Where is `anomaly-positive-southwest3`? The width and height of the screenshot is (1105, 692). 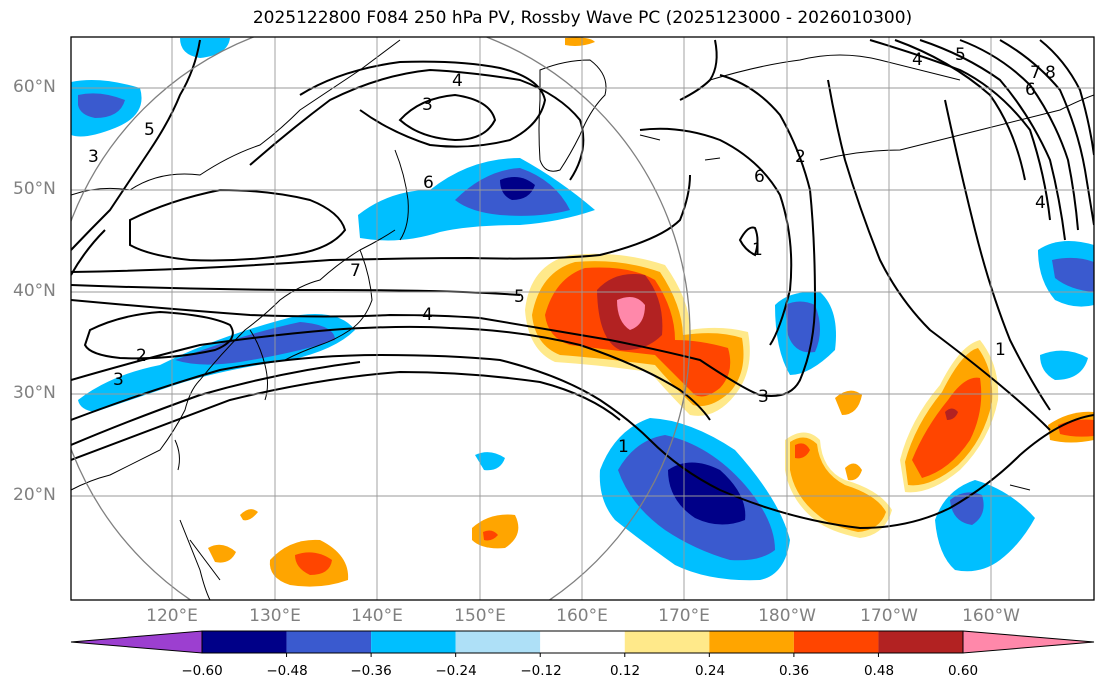
anomaly-positive-southwest3 is located at coordinates (222, 553).